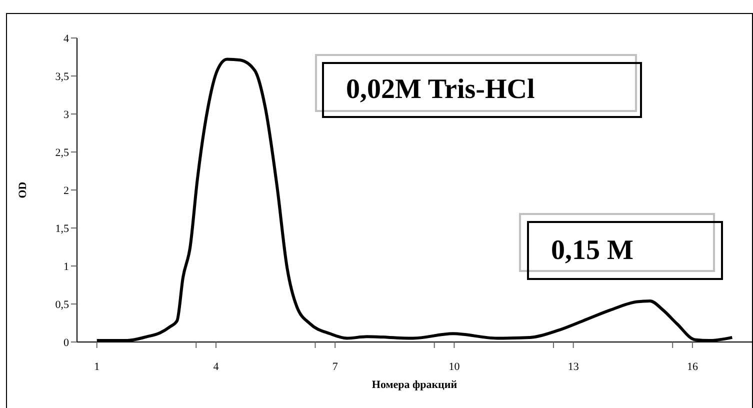  I want to click on x-tick-label: 4, so click(216, 366).